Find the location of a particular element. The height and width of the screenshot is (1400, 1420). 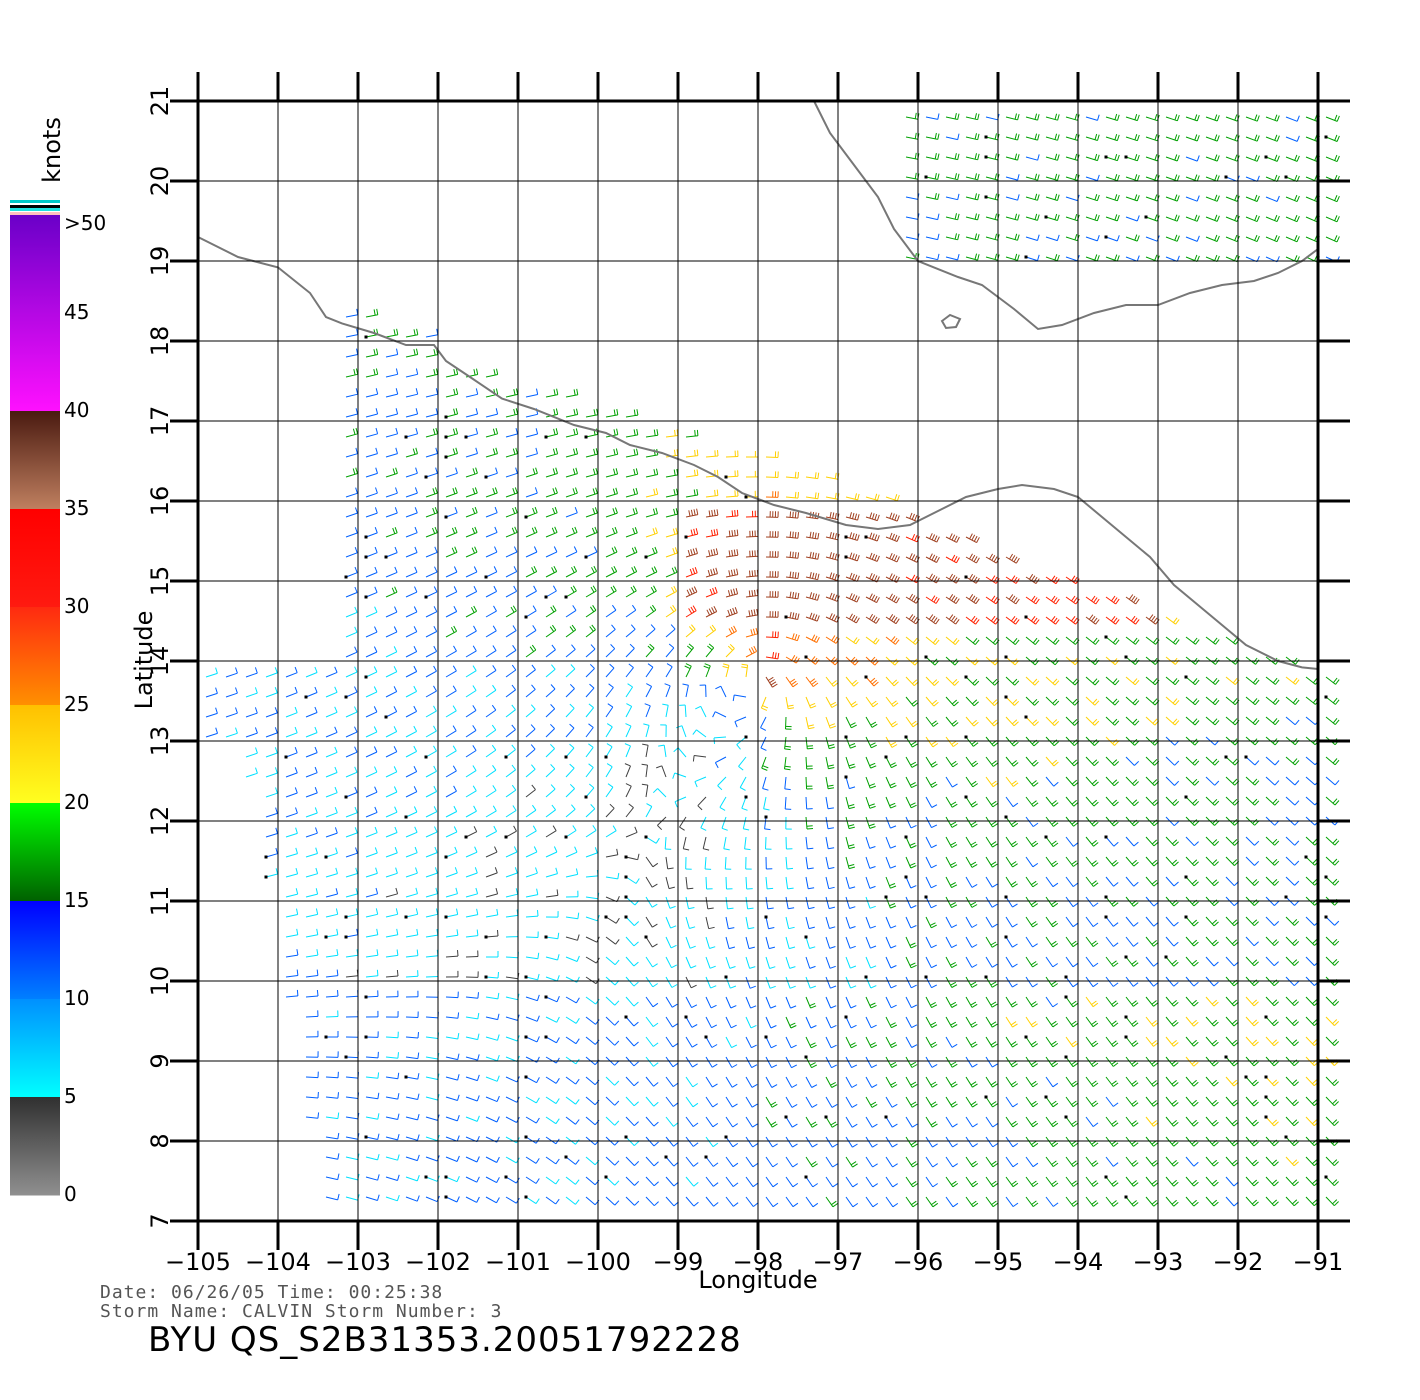

lat-tick-label: 20 is located at coordinates (160, 181).